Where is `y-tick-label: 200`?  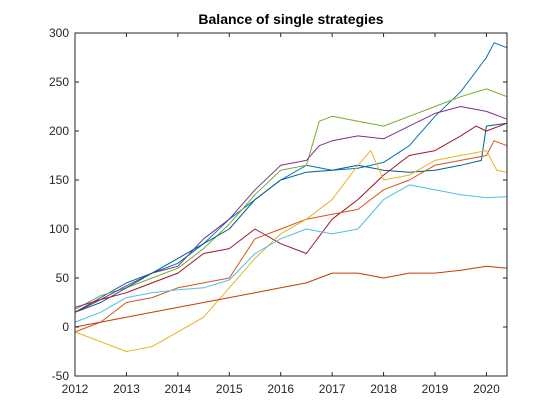
y-tick-label: 200 is located at coordinates (59, 131).